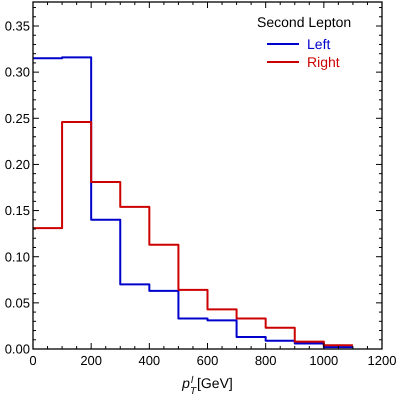 This screenshot has height=398, width=399. What do you see at coordinates (33, 360) in the screenshot?
I see `x-tick-label: 0` at bounding box center [33, 360].